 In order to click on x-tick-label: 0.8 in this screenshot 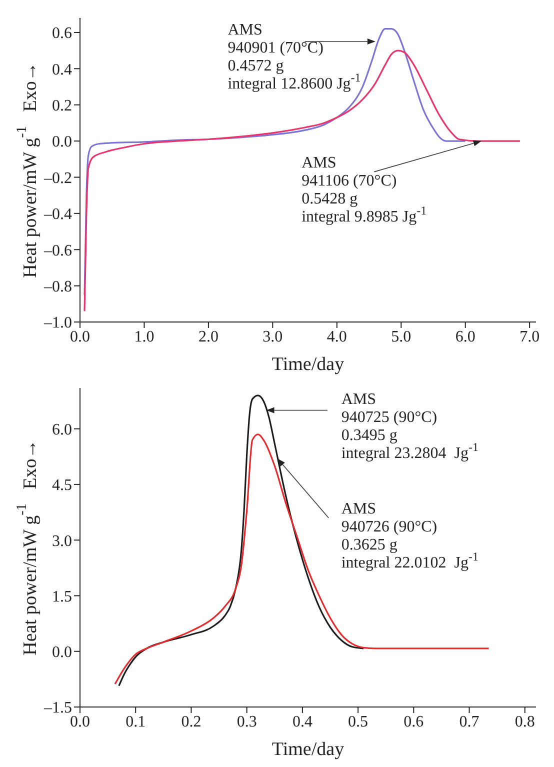, I will do `click(524, 721)`.